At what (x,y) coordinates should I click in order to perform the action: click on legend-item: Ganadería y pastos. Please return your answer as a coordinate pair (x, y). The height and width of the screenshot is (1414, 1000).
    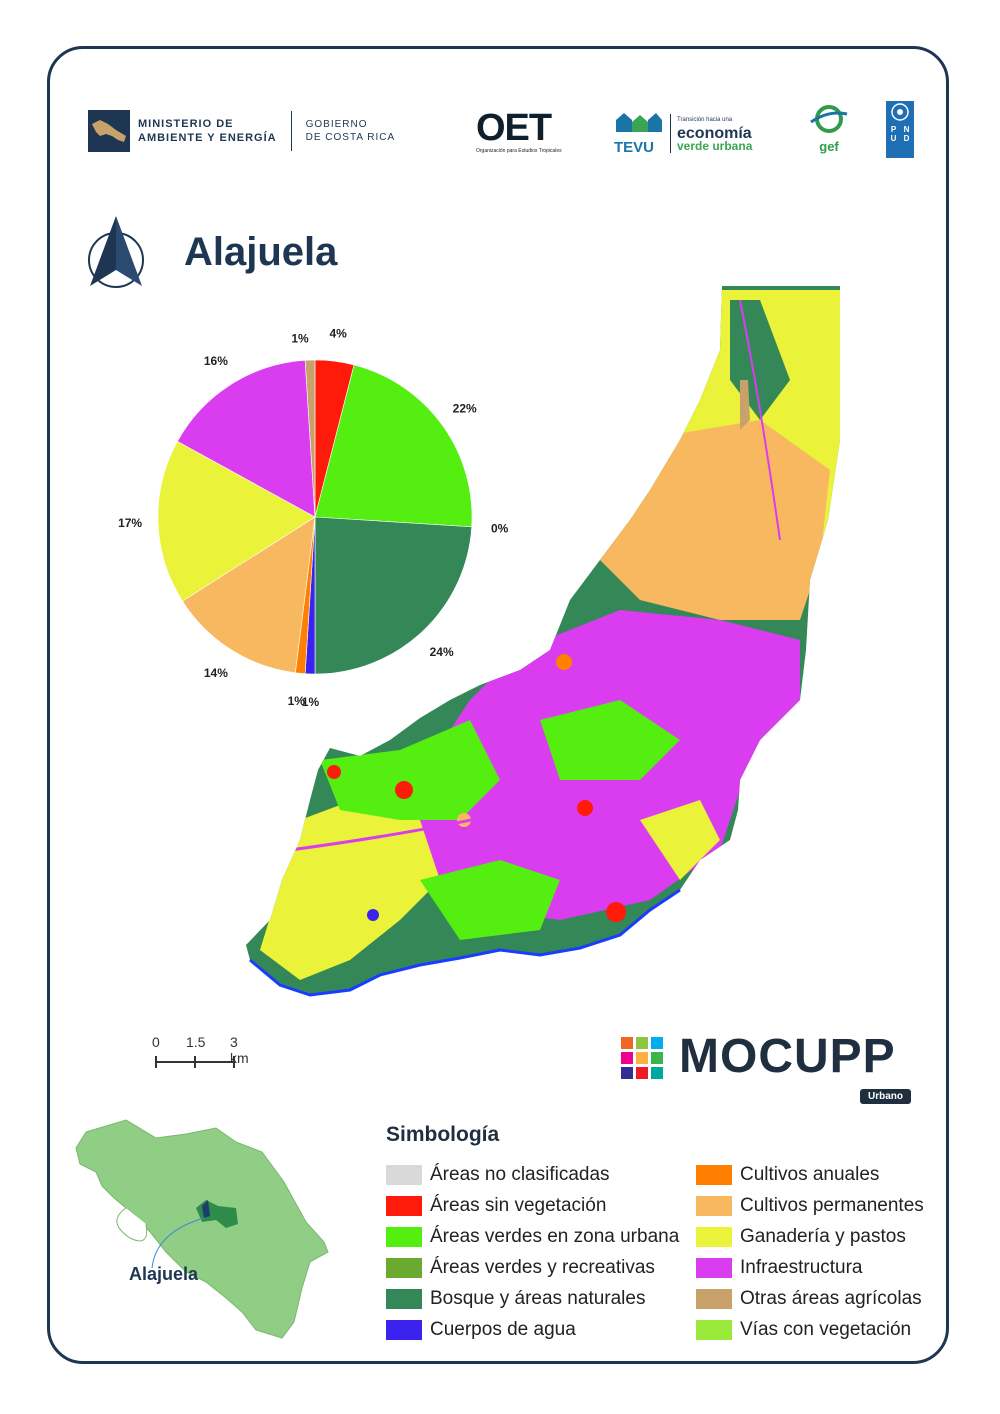
    Looking at the image, I should click on (821, 1236).